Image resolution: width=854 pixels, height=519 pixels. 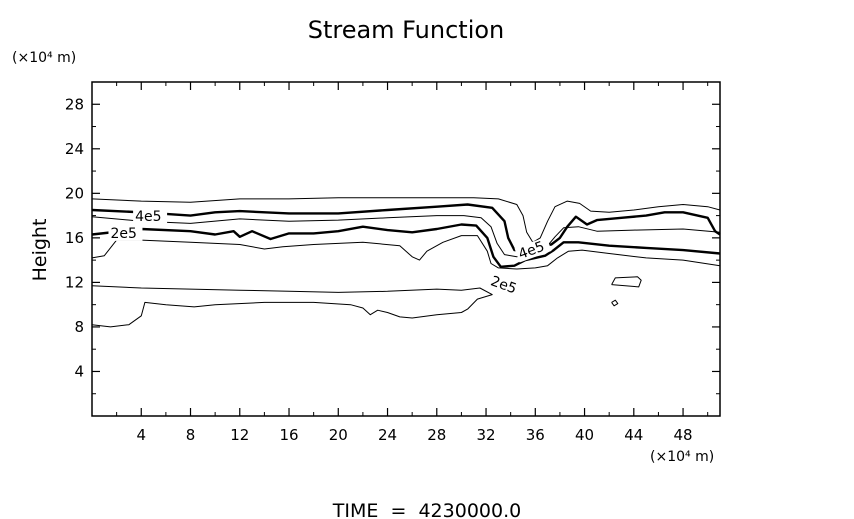 What do you see at coordinates (40, 250) in the screenshot?
I see `y-axis-label: Height` at bounding box center [40, 250].